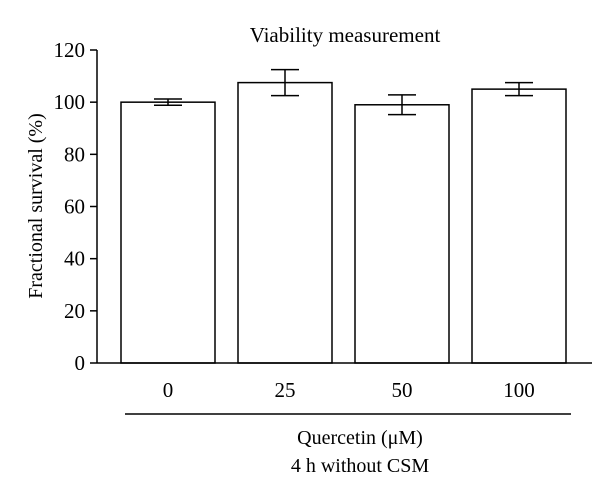 The width and height of the screenshot is (600, 501). I want to click on x-tick-label: 0, so click(168, 390).